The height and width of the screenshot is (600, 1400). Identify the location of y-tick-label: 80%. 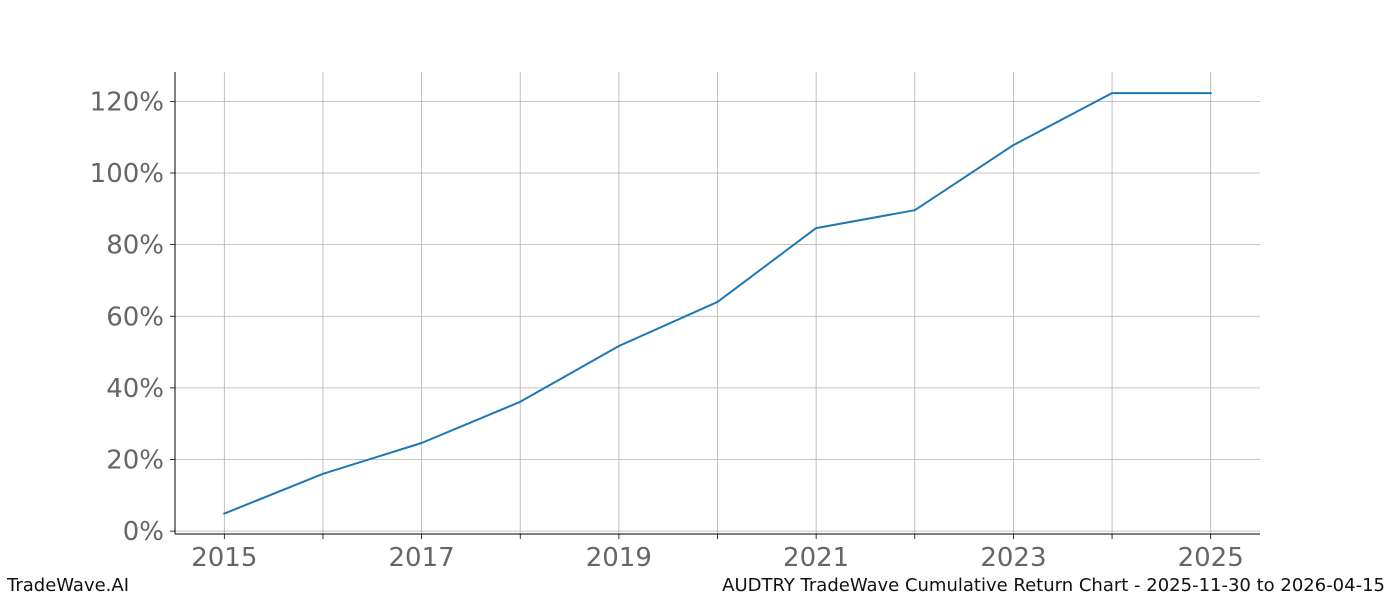
(135, 246).